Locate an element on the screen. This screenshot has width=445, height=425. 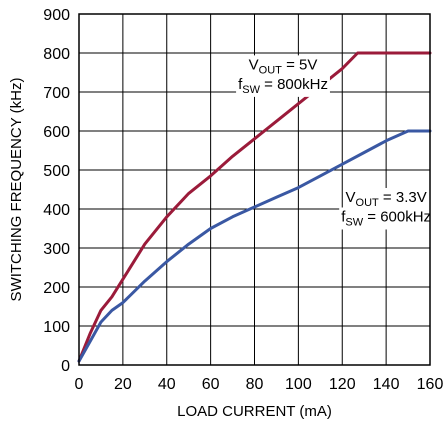
series-1-annotation-line-2: fSW = 800kHz is located at coordinates (283, 86).